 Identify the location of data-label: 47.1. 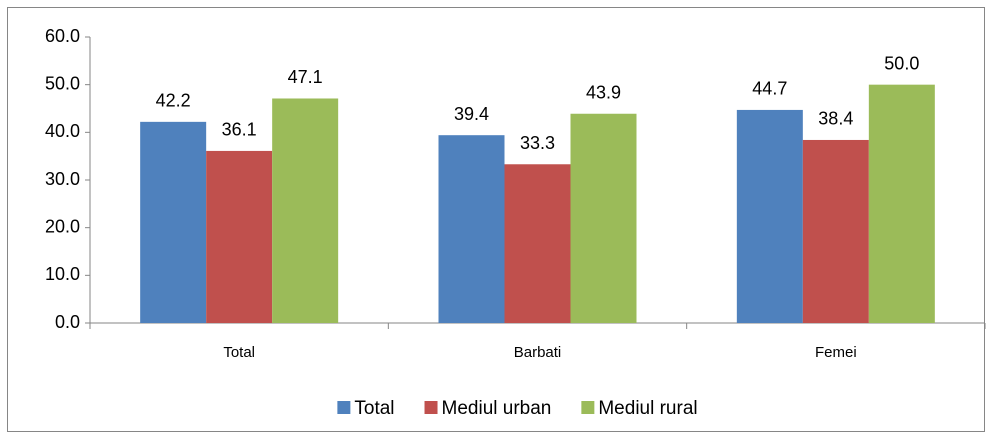
(305, 77).